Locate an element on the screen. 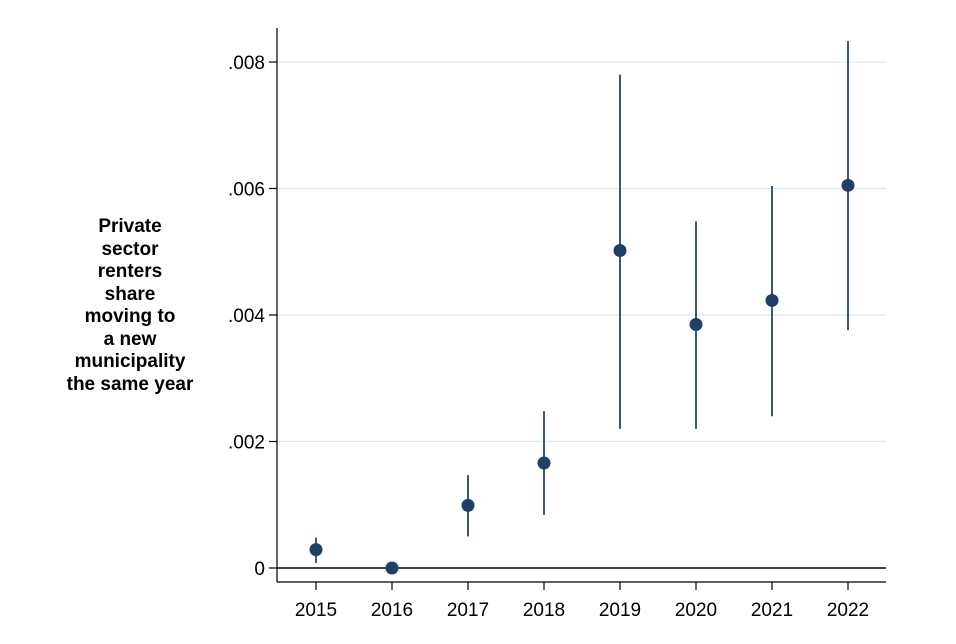 The width and height of the screenshot is (956, 644). y-axis-label-line: renters is located at coordinates (130, 271).